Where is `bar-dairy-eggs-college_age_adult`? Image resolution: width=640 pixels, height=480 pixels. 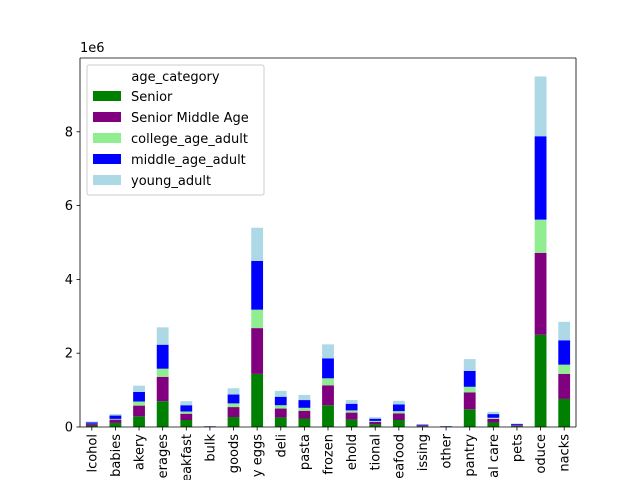 bar-dairy-eggs-college_age_adult is located at coordinates (257, 319).